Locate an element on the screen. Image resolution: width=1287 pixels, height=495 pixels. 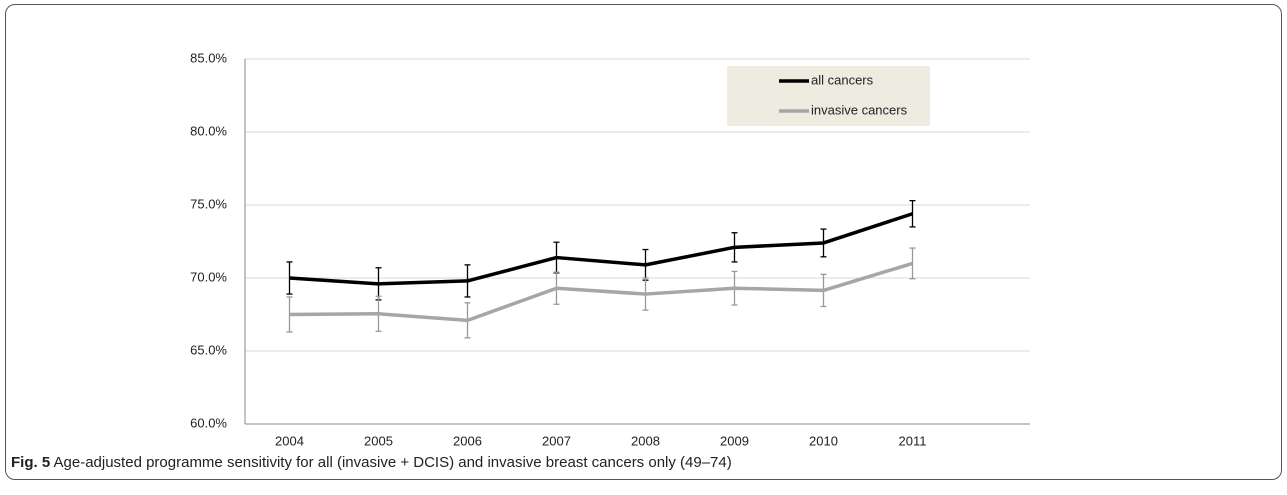
x-tick-label: 2009 is located at coordinates (734, 440).